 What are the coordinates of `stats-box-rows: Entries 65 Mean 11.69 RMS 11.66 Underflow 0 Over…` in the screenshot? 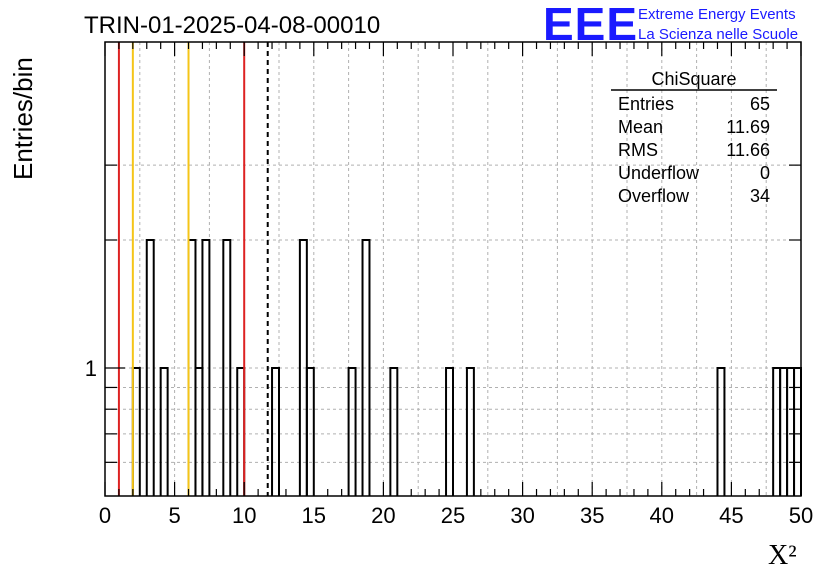 It's located at (694, 150).